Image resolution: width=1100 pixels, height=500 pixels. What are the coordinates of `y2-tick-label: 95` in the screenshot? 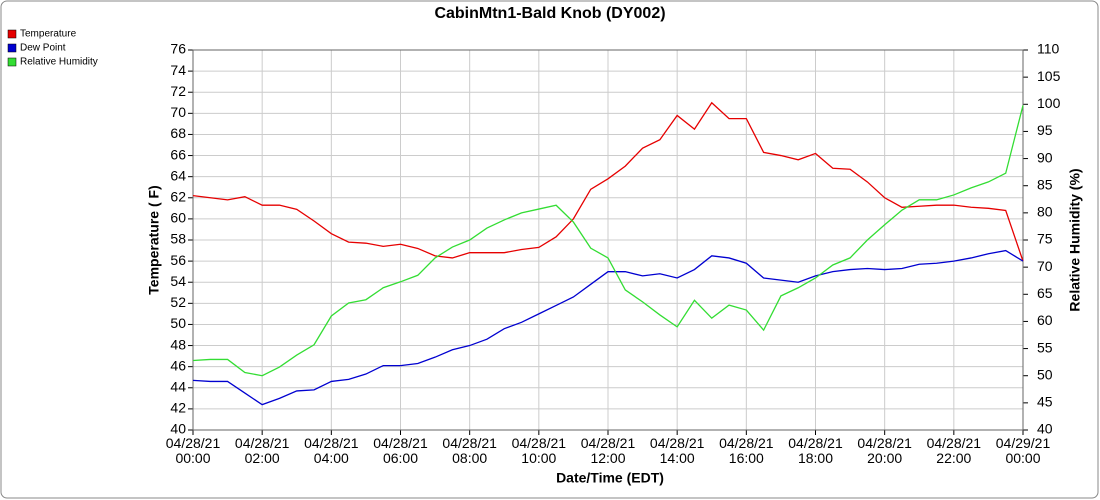 It's located at (1045, 130).